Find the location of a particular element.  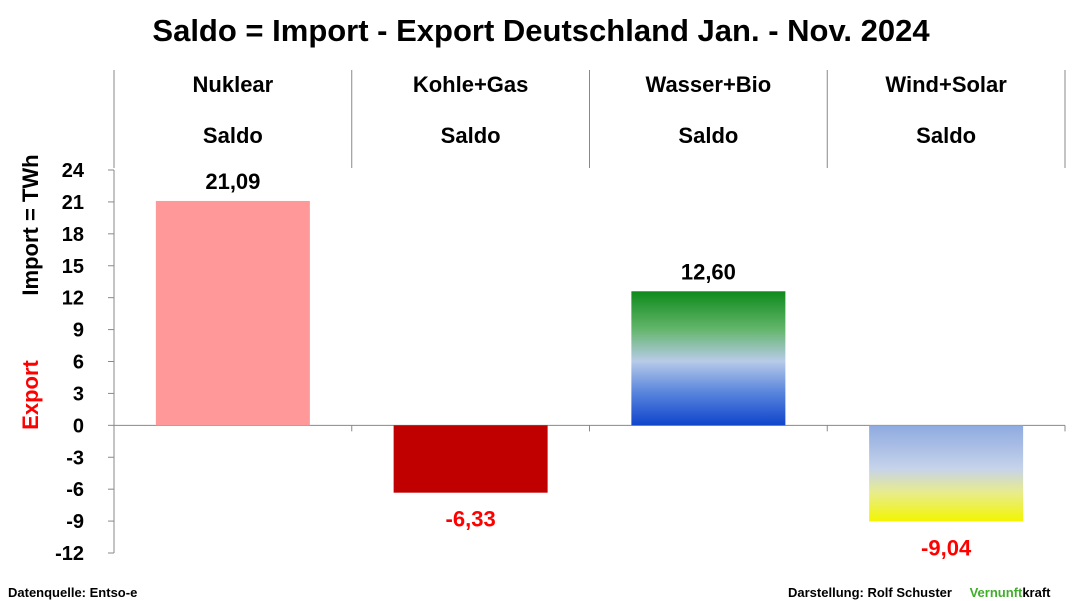

y-tick-label: -9 is located at coordinates (75, 522).